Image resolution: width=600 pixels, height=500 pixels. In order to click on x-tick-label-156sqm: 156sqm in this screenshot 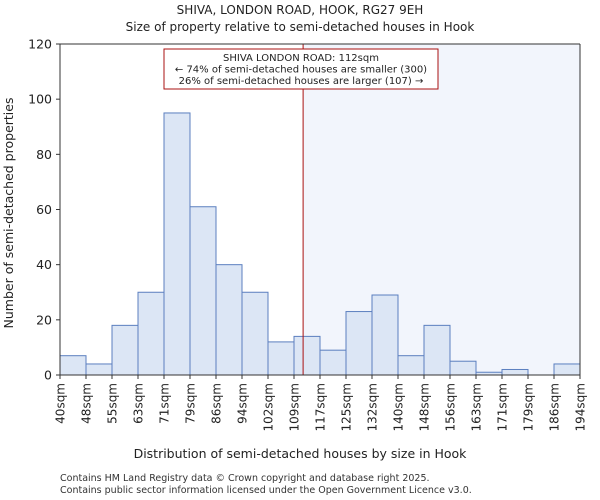, I will do `click(451, 407)`.